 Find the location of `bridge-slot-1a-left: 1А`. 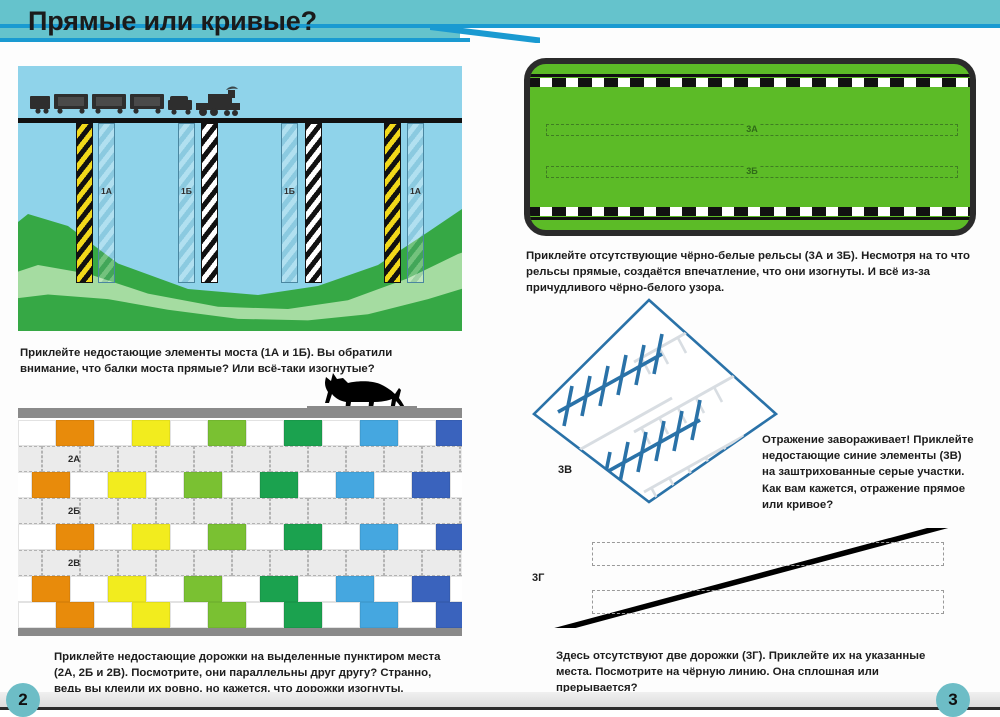

bridge-slot-1a-left: 1А is located at coordinates (106, 203).